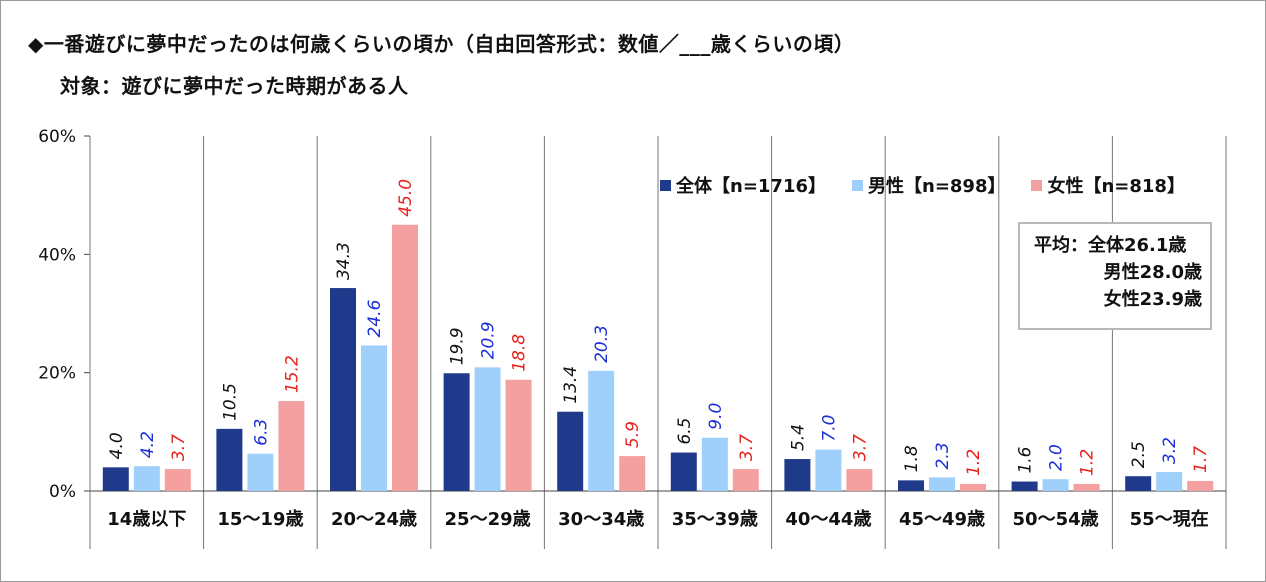 The image size is (1266, 582). I want to click on data-label: 1.6, so click(1026, 459).